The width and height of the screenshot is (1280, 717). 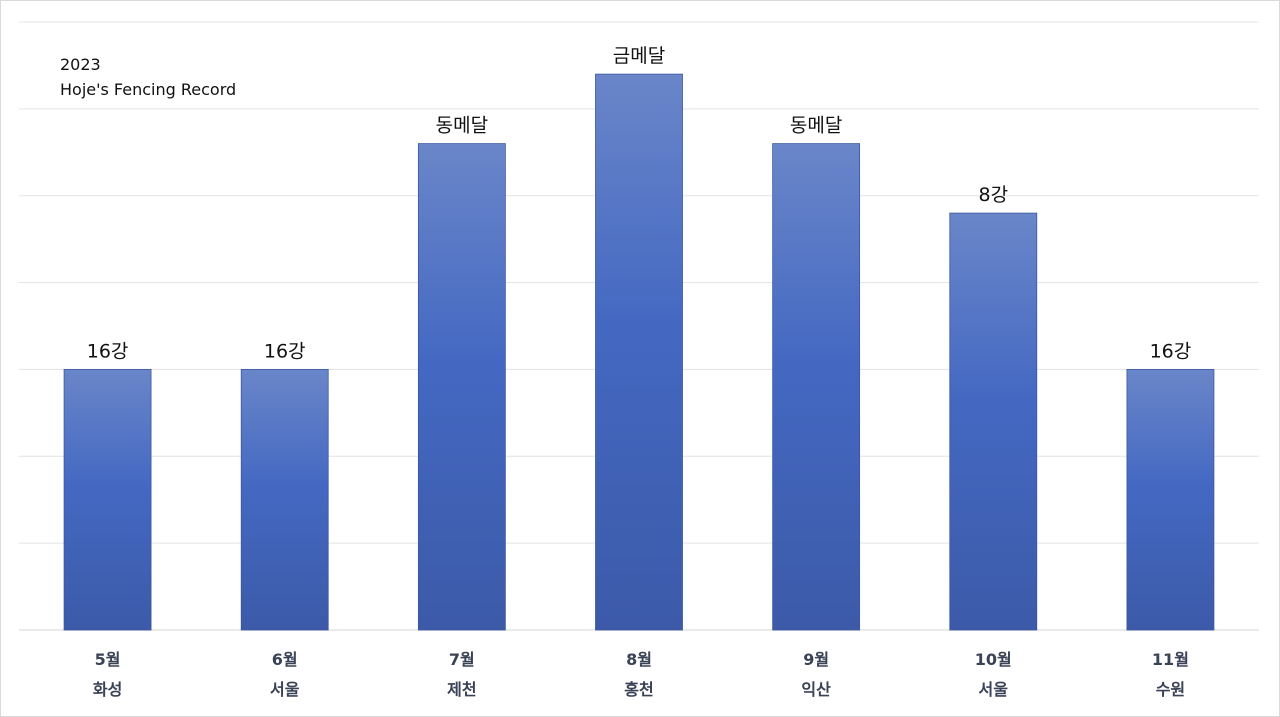 I want to click on tick-label-month: 5월, so click(x=108, y=659).